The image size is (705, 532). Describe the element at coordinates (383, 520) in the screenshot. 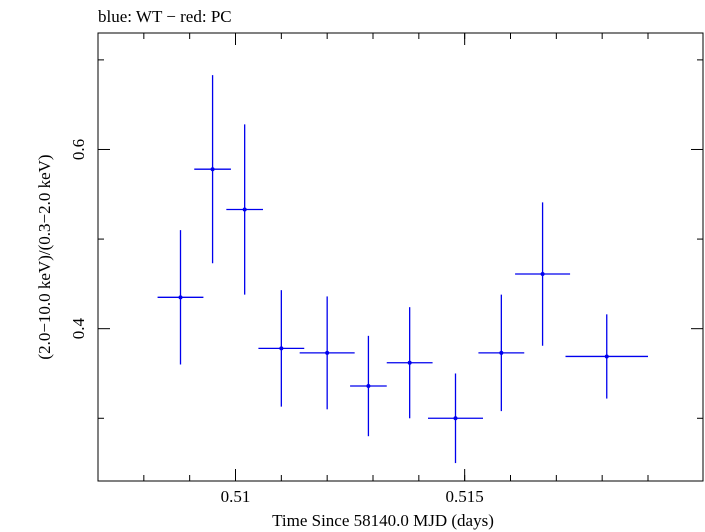

I see `x-axis-label: Time Since 58140.0 MJD (days)` at that location.